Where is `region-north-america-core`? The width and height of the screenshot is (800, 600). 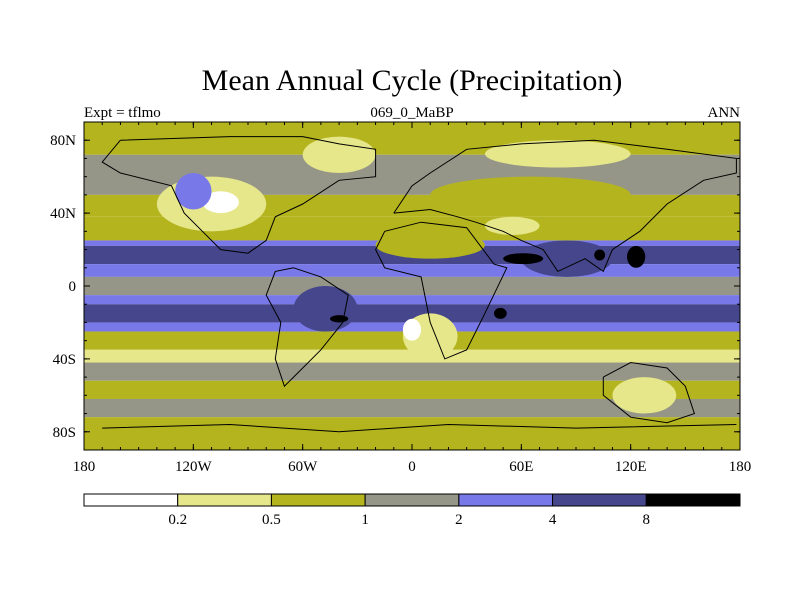 region-north-america-core is located at coordinates (220, 202).